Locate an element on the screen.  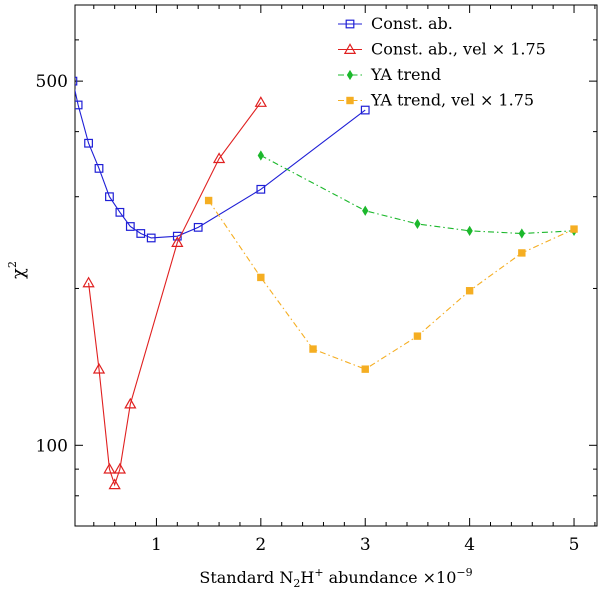
y-axis-title: χ2 is located at coordinates (17, 270).